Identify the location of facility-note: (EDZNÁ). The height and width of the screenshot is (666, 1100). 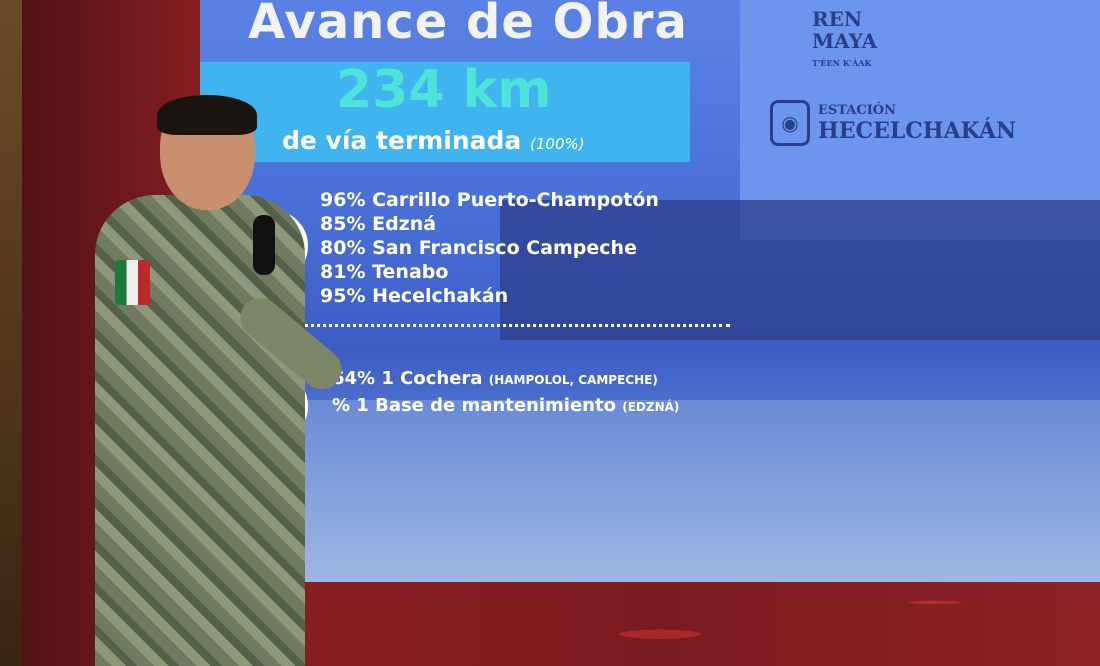
(651, 407).